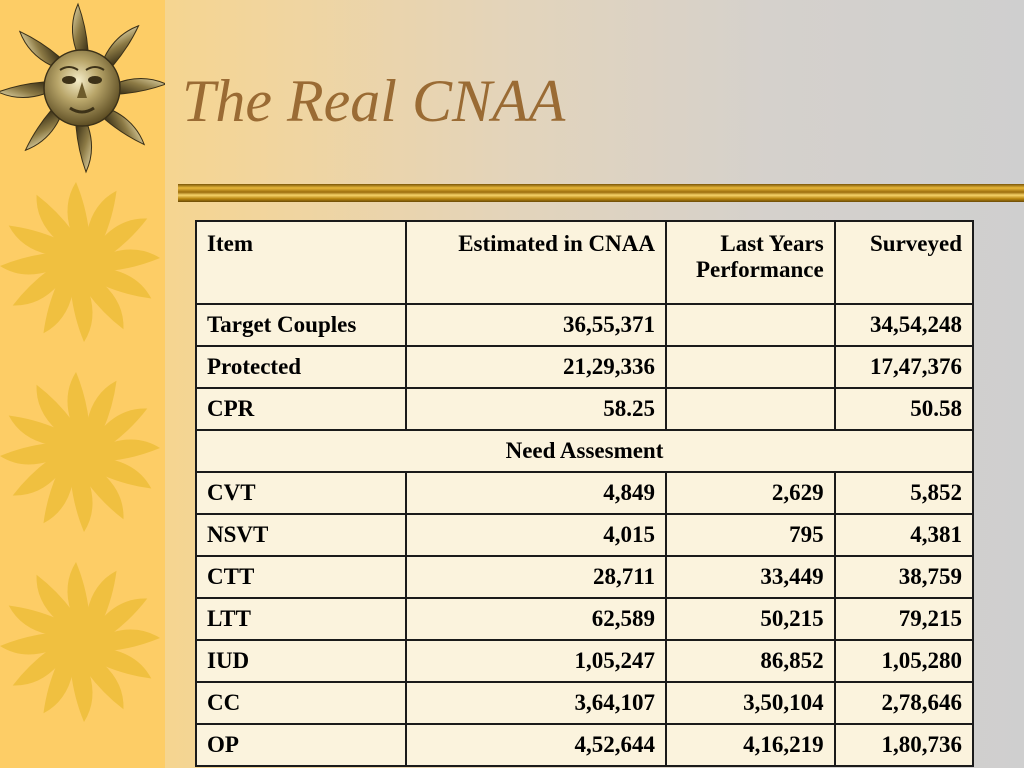 The image size is (1024, 768). I want to click on table-row: IUD 1,05,247 86,852 1,05,280, so click(584, 661).